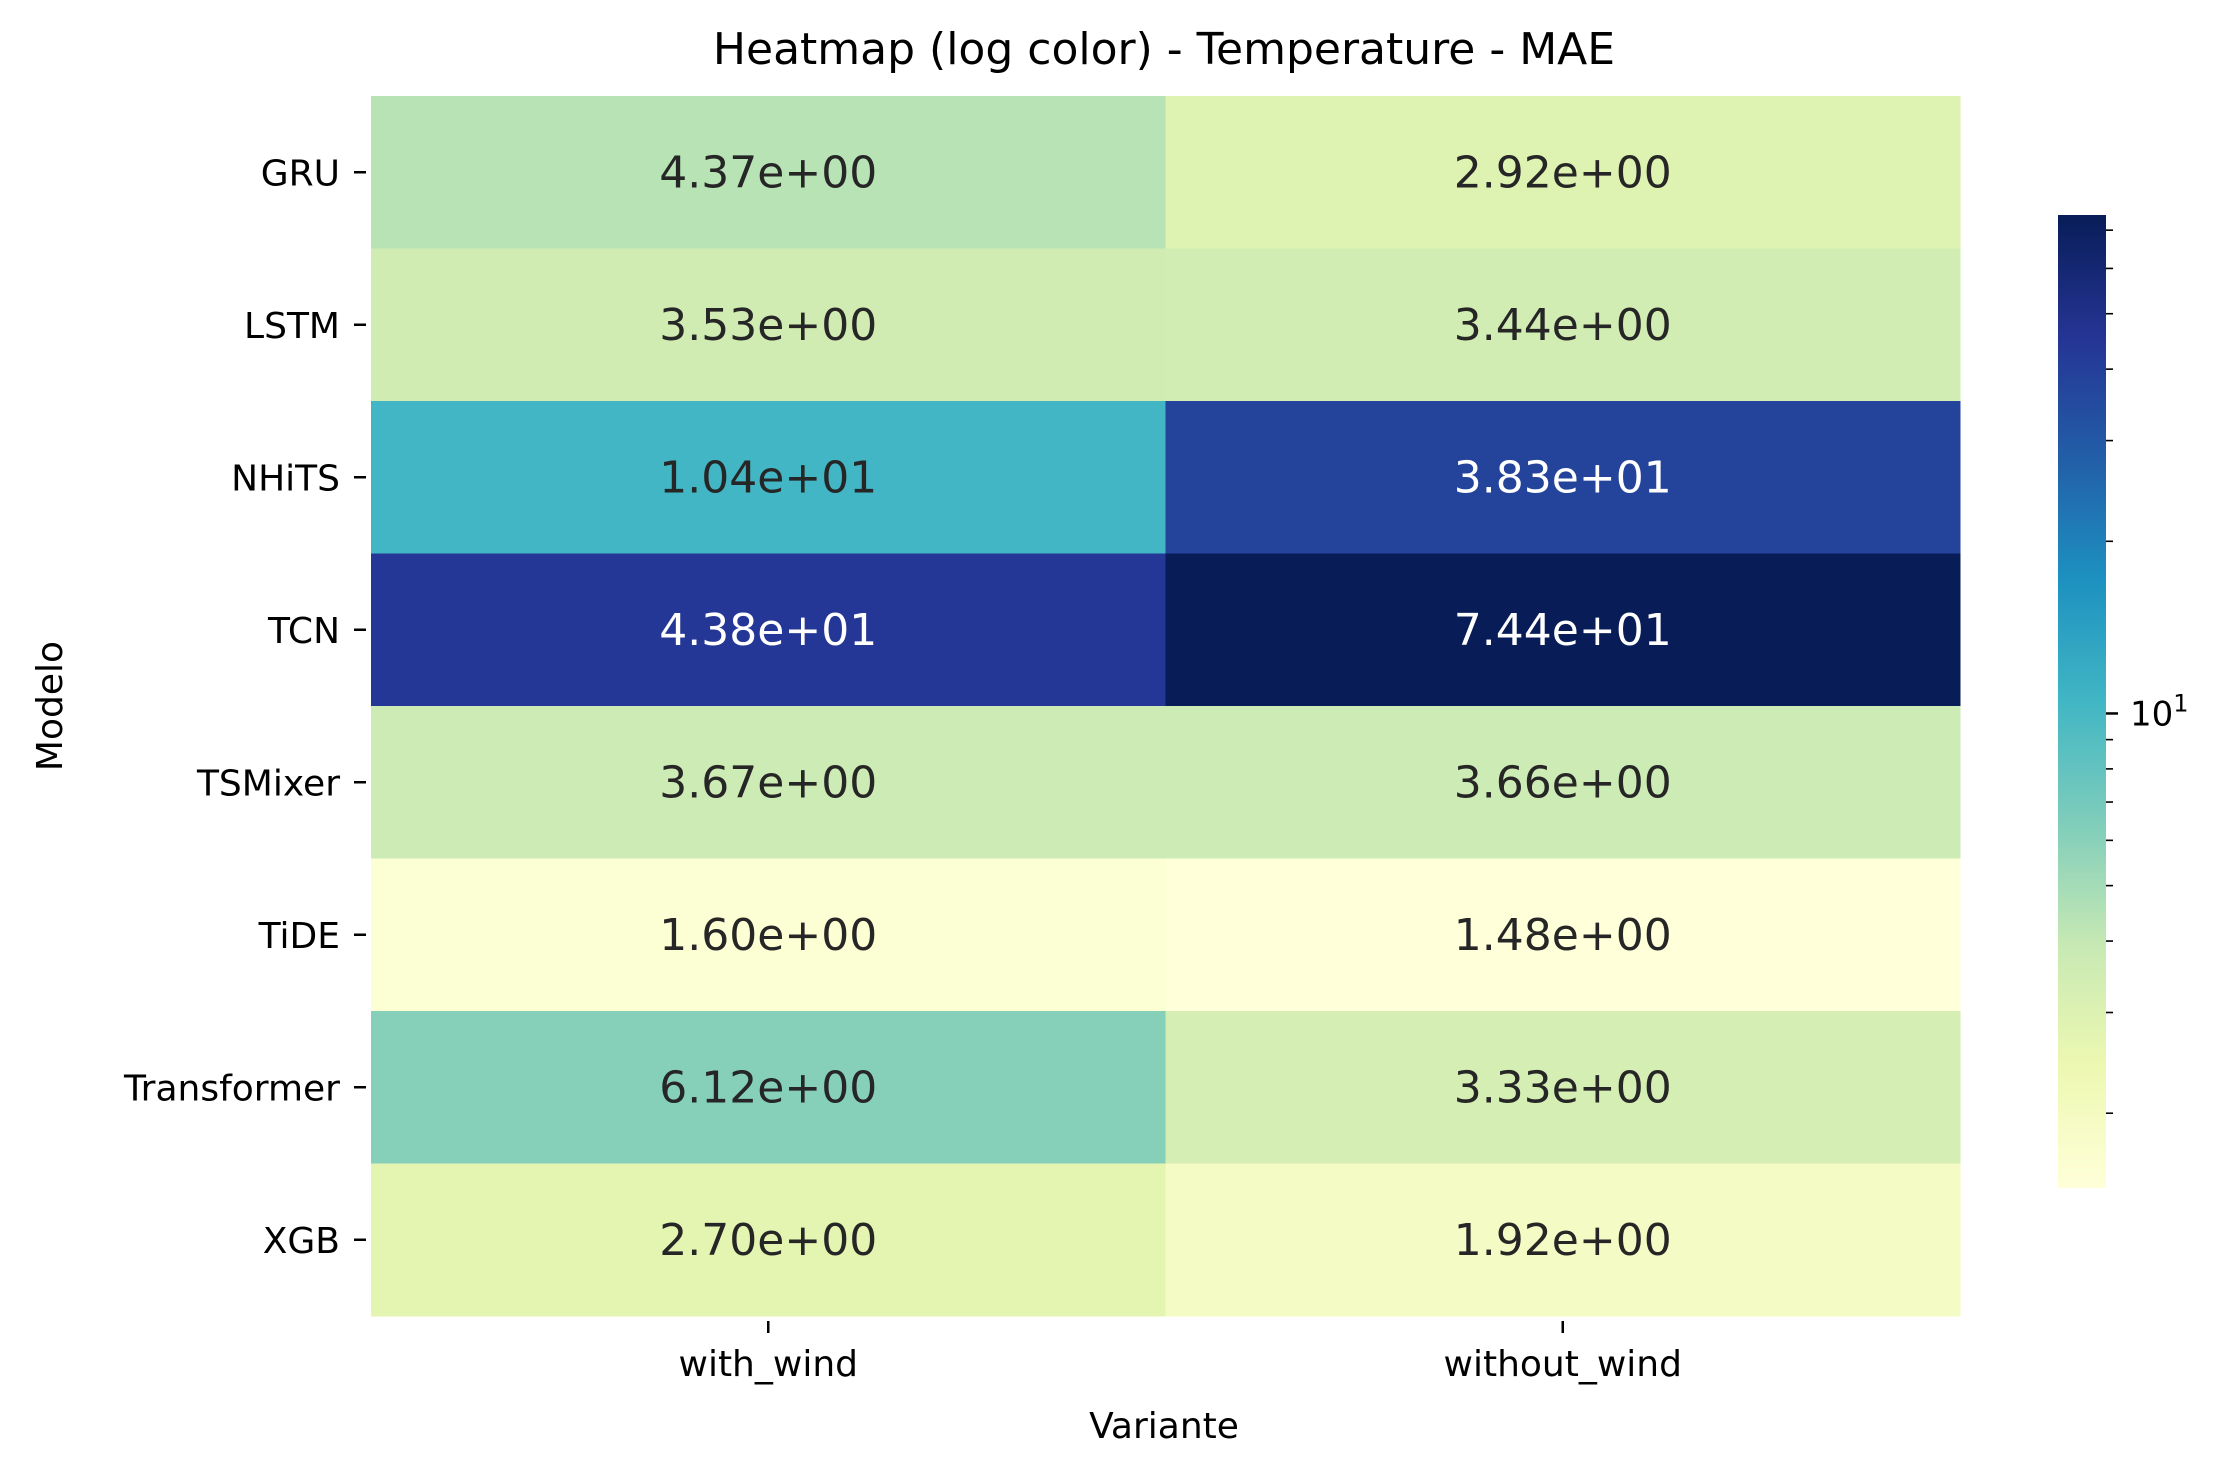 This screenshot has height=1466, width=2222. I want to click on cell-label: 3.67e+00, so click(768, 782).